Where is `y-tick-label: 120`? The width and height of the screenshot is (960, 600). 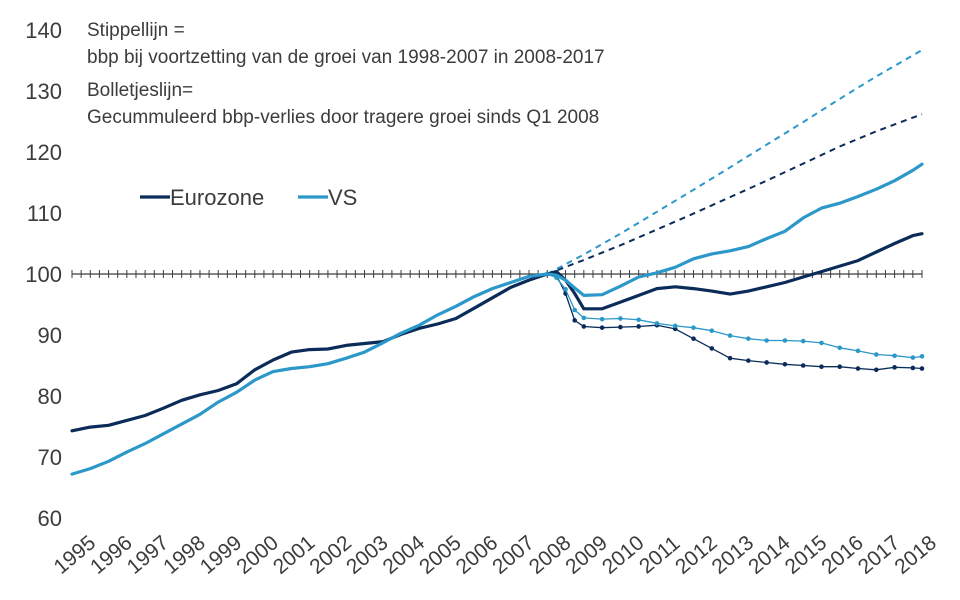 y-tick-label: 120 is located at coordinates (43, 152).